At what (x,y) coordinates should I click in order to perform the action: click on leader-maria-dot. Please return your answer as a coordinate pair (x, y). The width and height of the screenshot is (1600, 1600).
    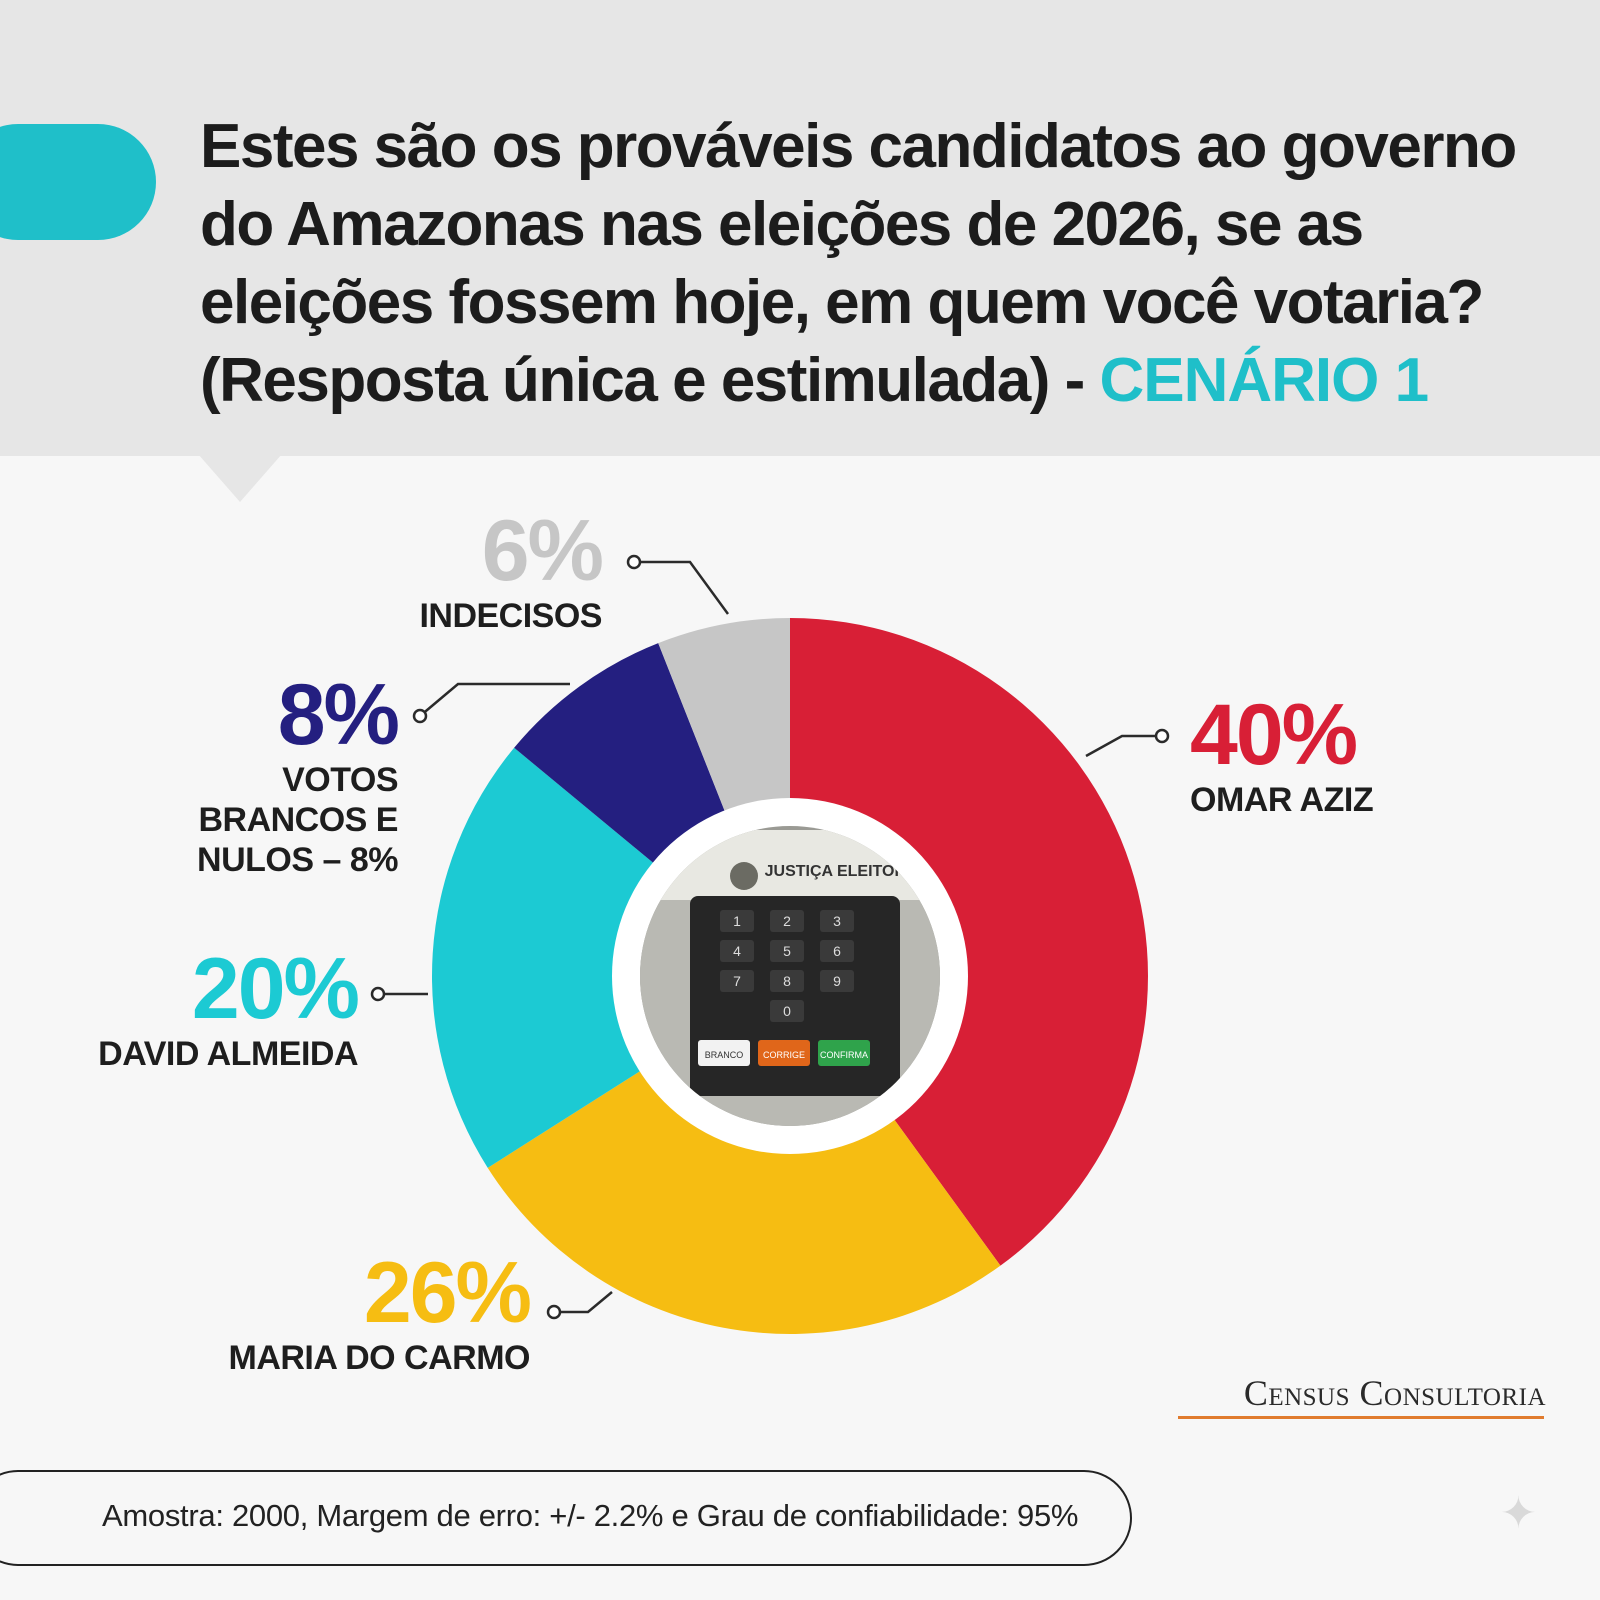
    Looking at the image, I should click on (554, 1312).